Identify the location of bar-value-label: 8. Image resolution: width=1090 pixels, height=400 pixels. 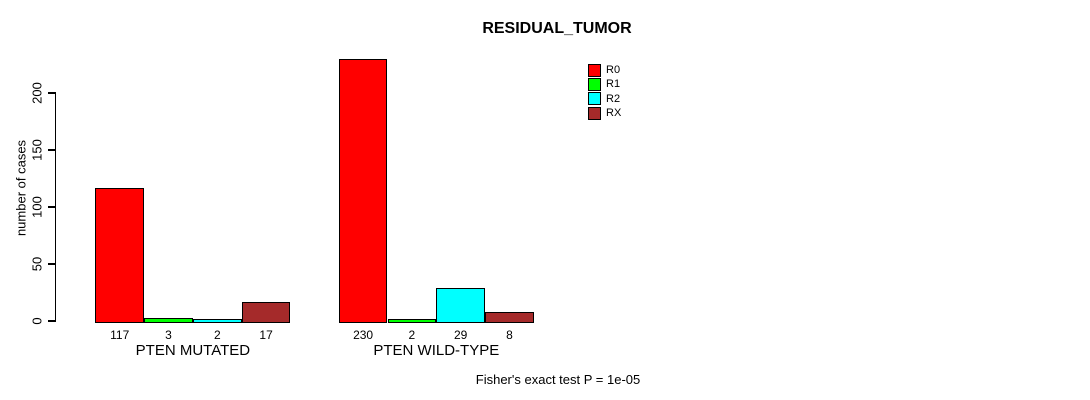
(509, 335).